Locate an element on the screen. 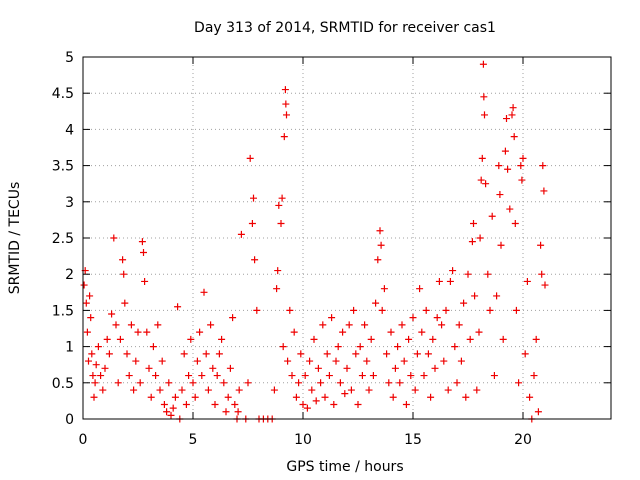 The image size is (640, 480). y-tick-label: 4 is located at coordinates (69, 130).